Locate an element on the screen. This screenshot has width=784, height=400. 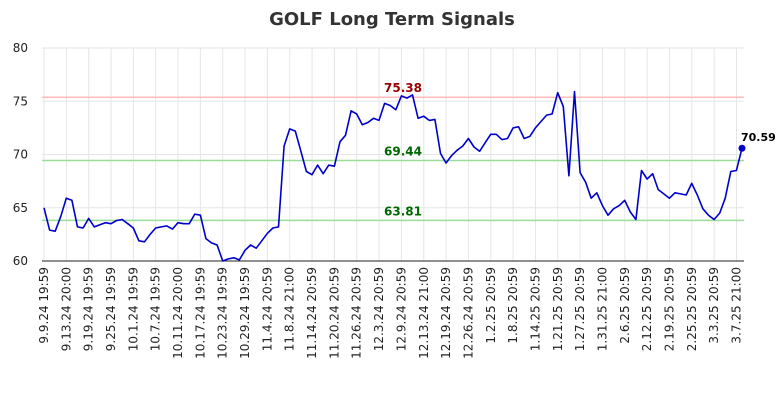
x-tick-label: 10.1.24 19:59 is located at coordinates (133, 309).